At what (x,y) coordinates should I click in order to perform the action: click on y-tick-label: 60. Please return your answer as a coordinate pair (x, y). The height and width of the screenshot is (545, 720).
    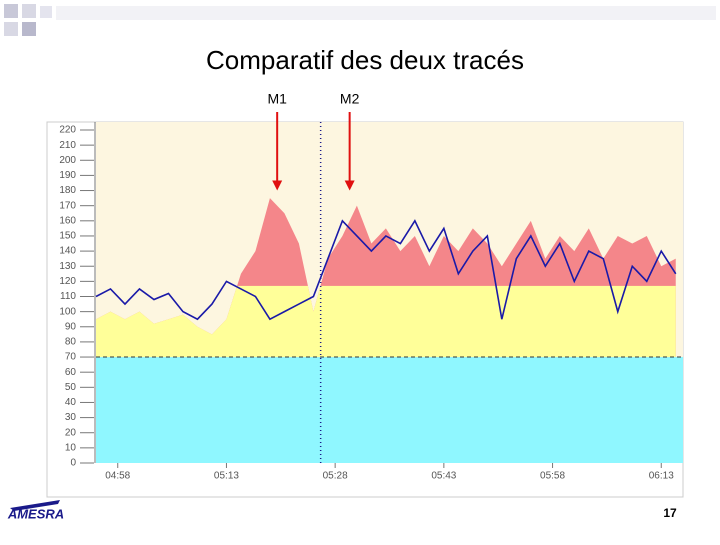
    Looking at the image, I should click on (71, 372).